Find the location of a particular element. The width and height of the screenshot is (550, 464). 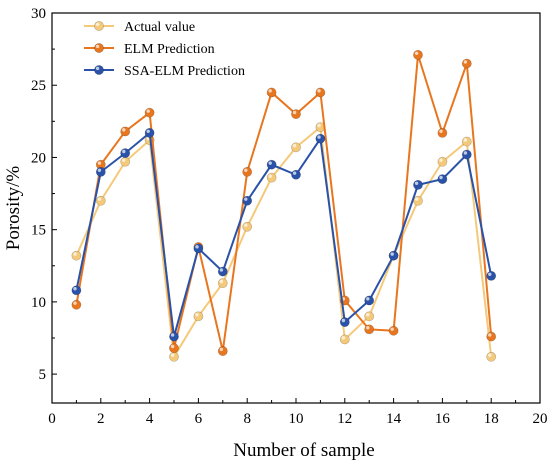

legend-item-2: SSA-ELM Prediction is located at coordinates (164, 71).